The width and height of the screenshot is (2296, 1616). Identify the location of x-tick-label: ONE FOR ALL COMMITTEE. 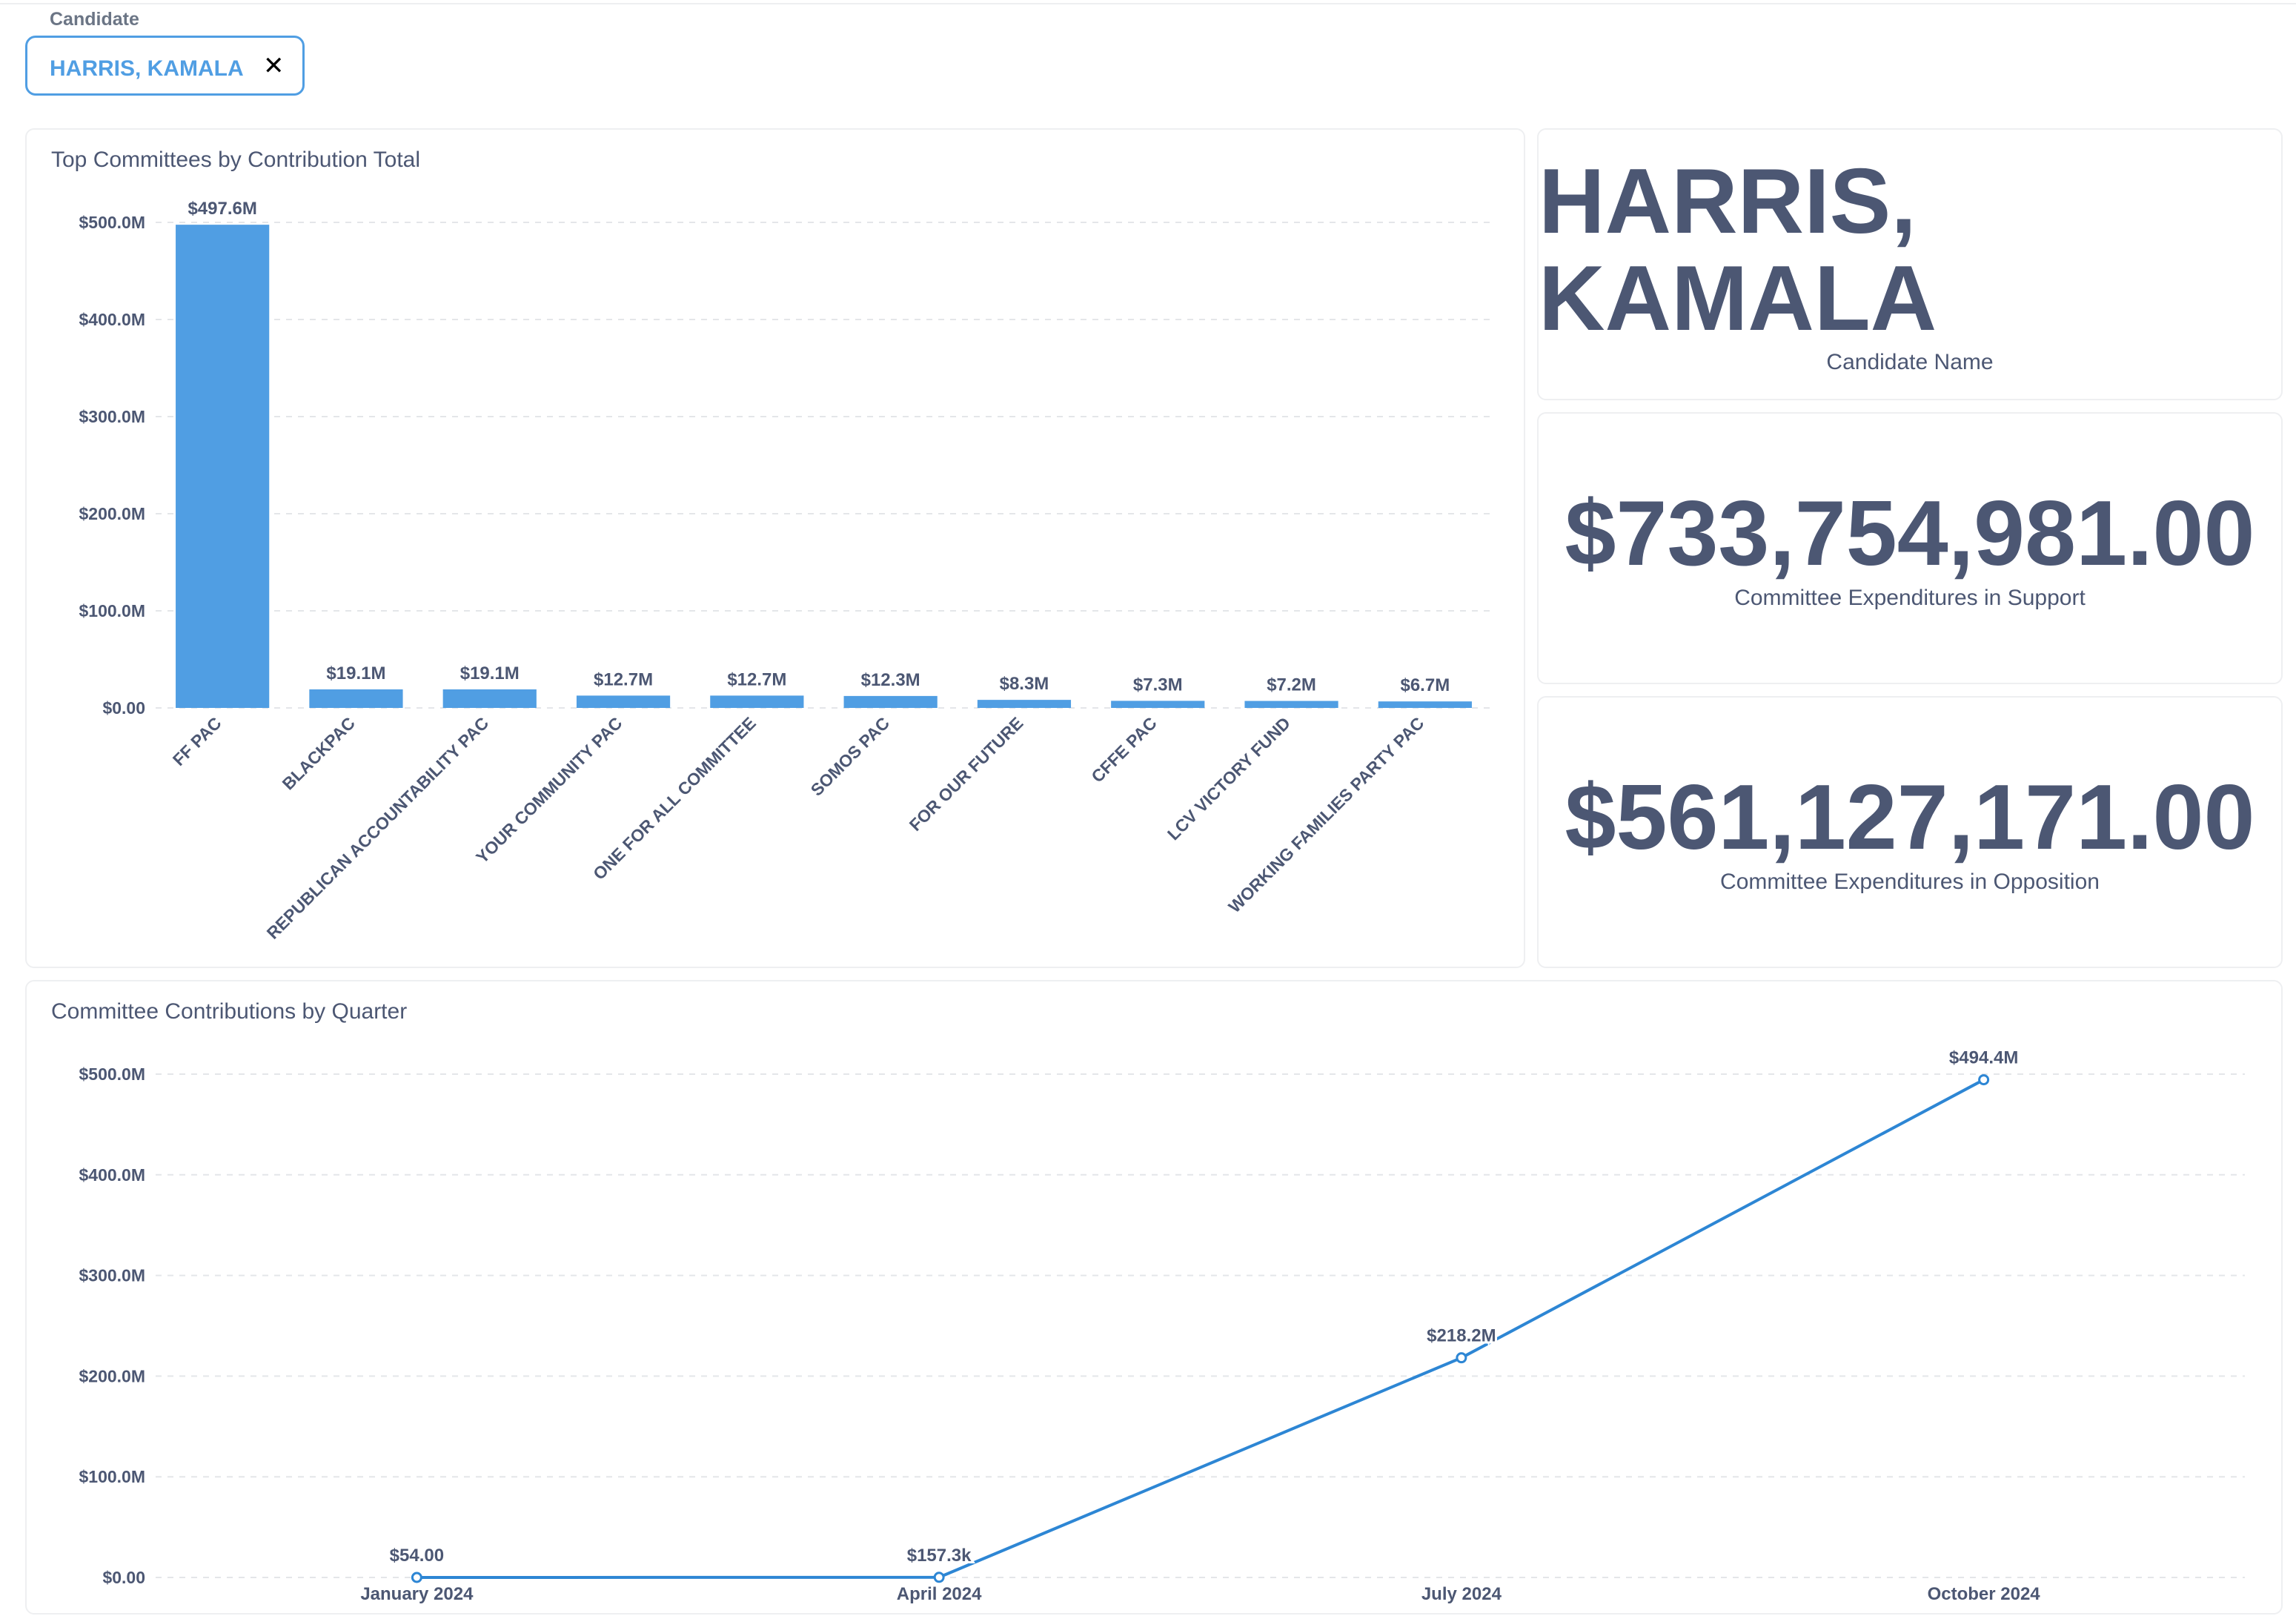
(674, 799).